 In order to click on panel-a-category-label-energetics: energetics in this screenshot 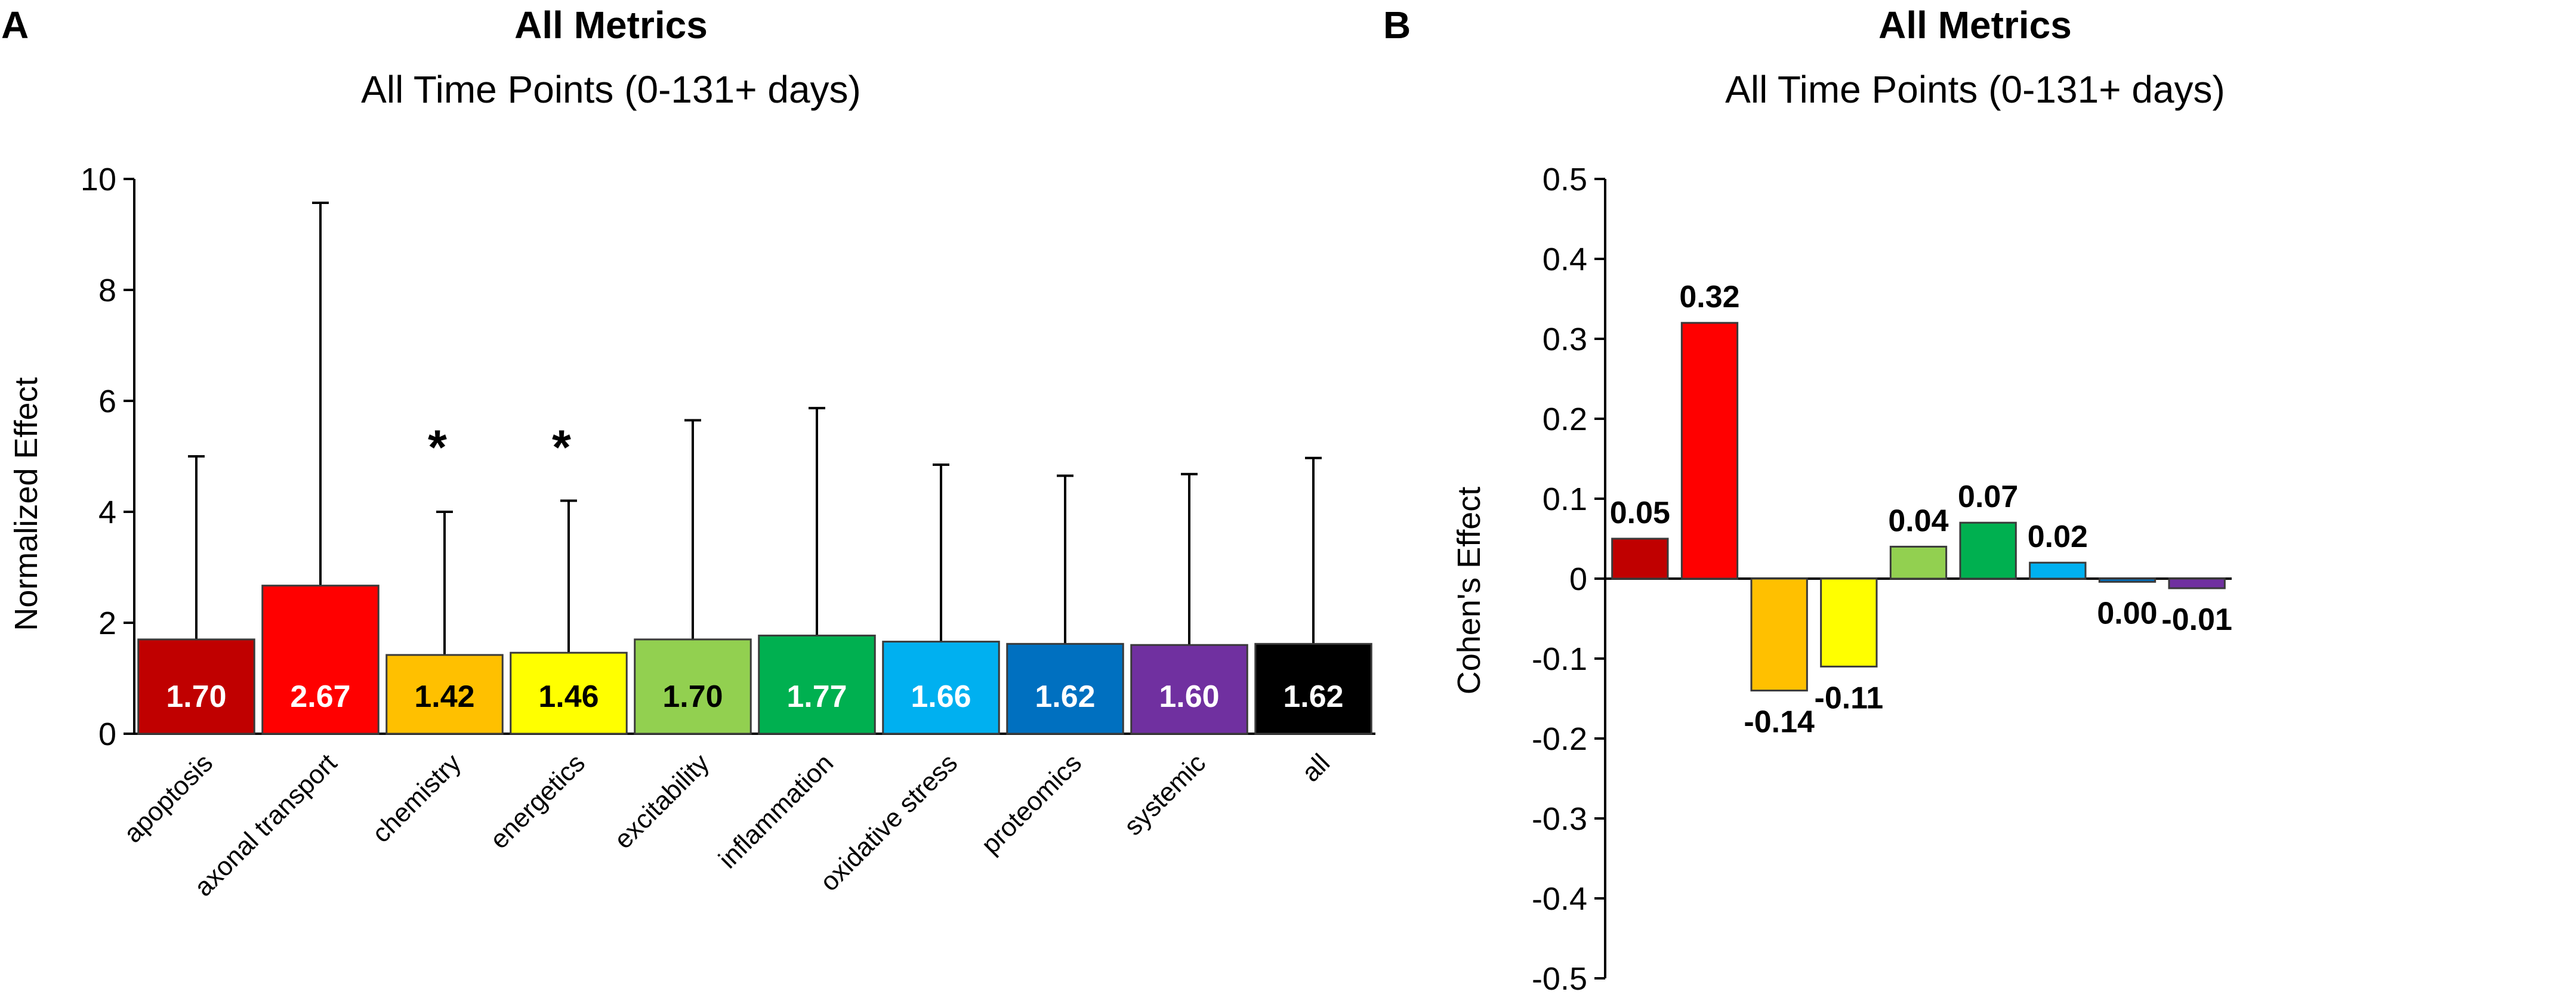, I will do `click(538, 801)`.